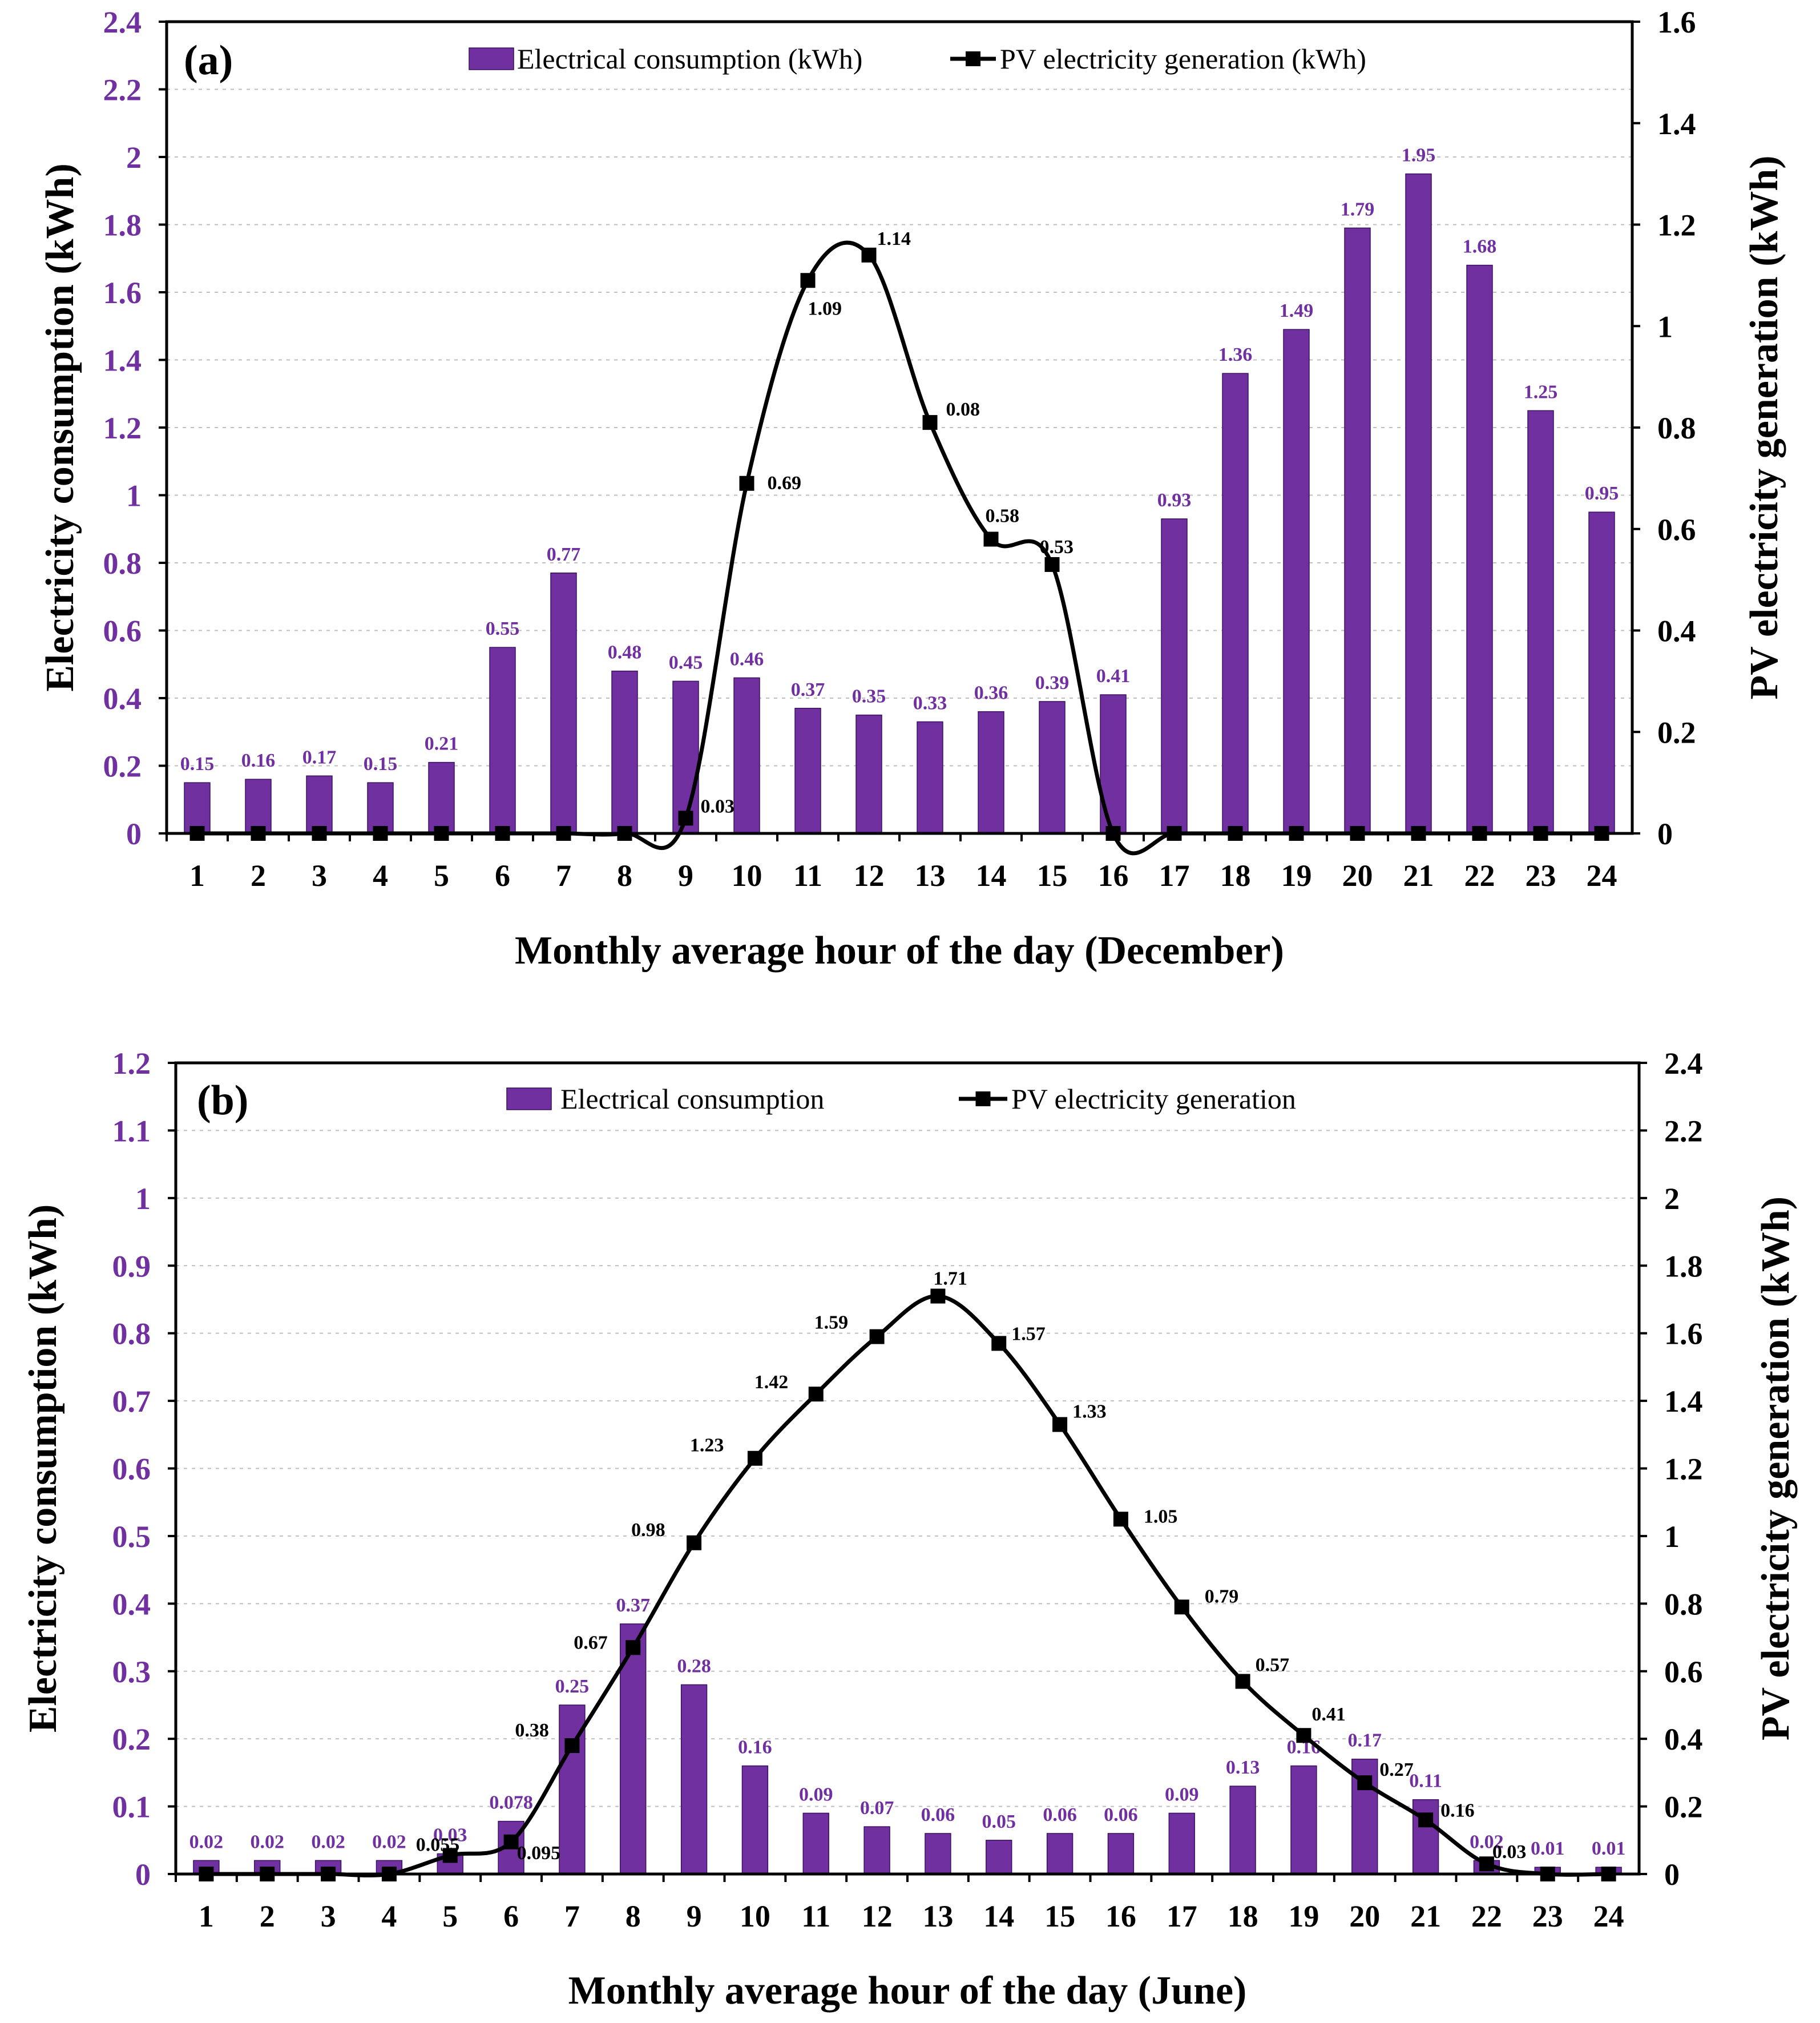 This screenshot has height=2023, width=1820. Describe the element at coordinates (131, 1063) in the screenshot. I see `y-left-tick-label: 1.2` at that location.